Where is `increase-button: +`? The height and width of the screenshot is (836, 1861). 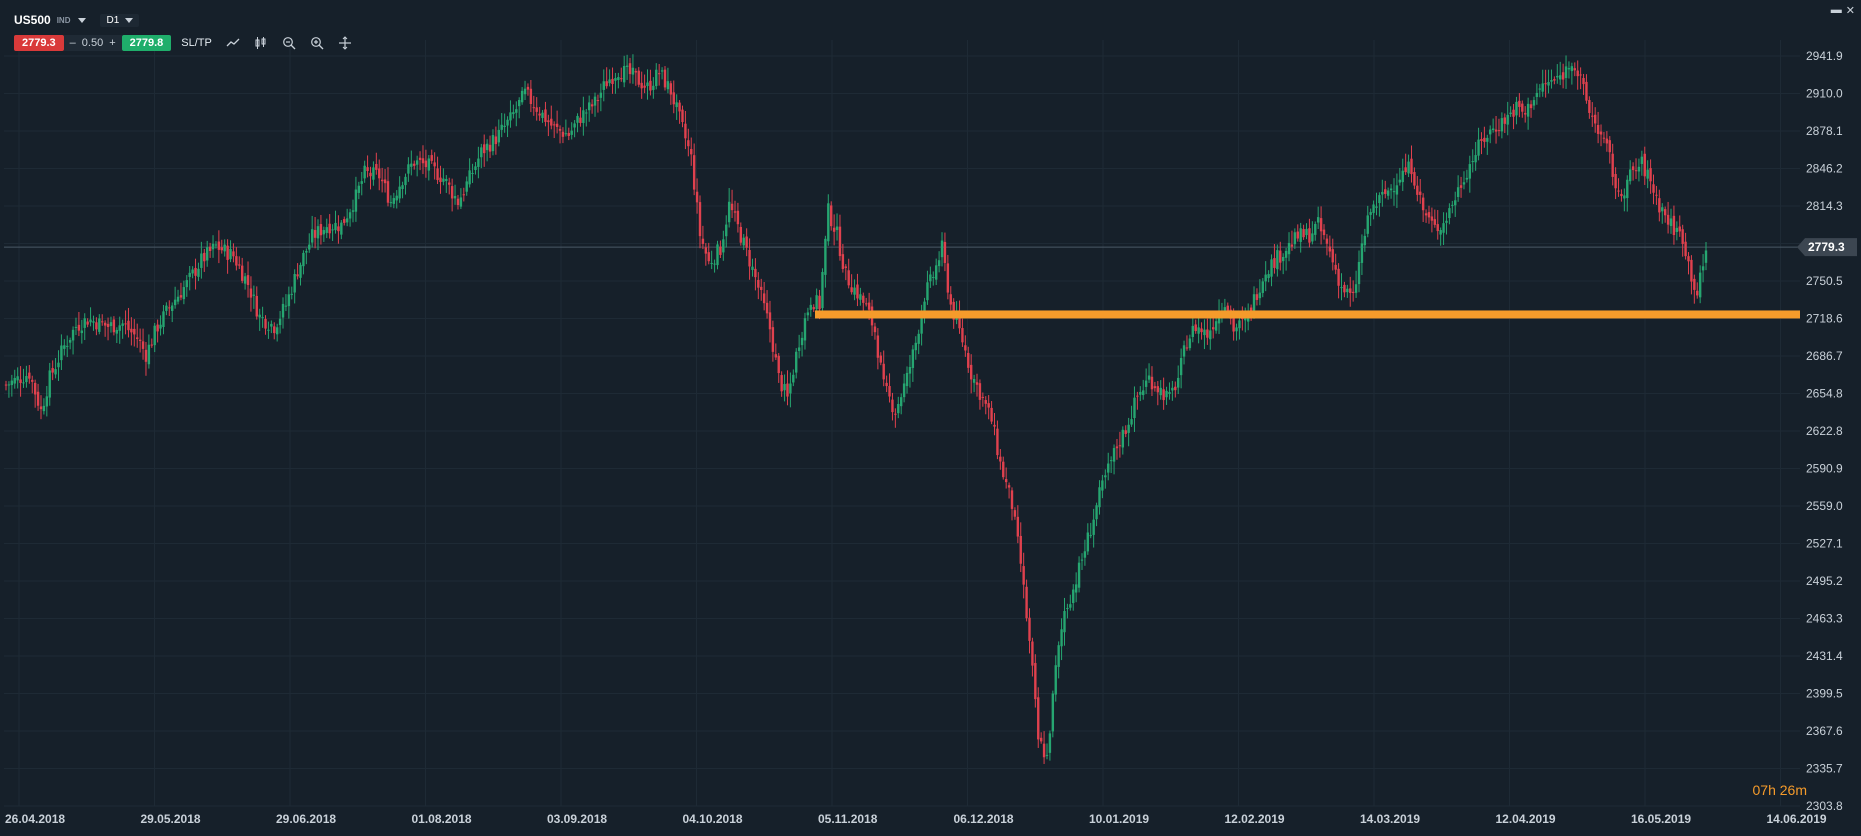
increase-button: + is located at coordinates (112, 42).